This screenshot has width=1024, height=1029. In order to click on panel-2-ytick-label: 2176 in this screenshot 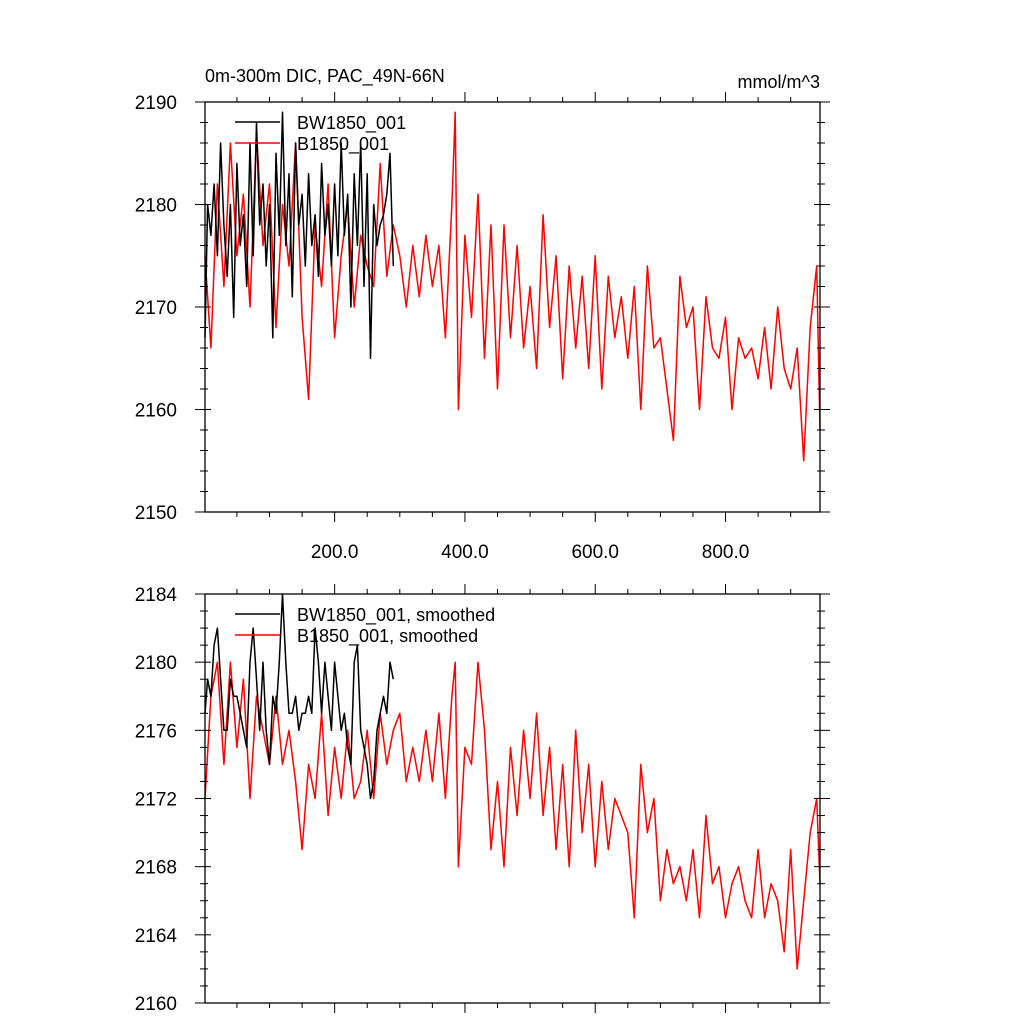, I will do `click(156, 731)`.